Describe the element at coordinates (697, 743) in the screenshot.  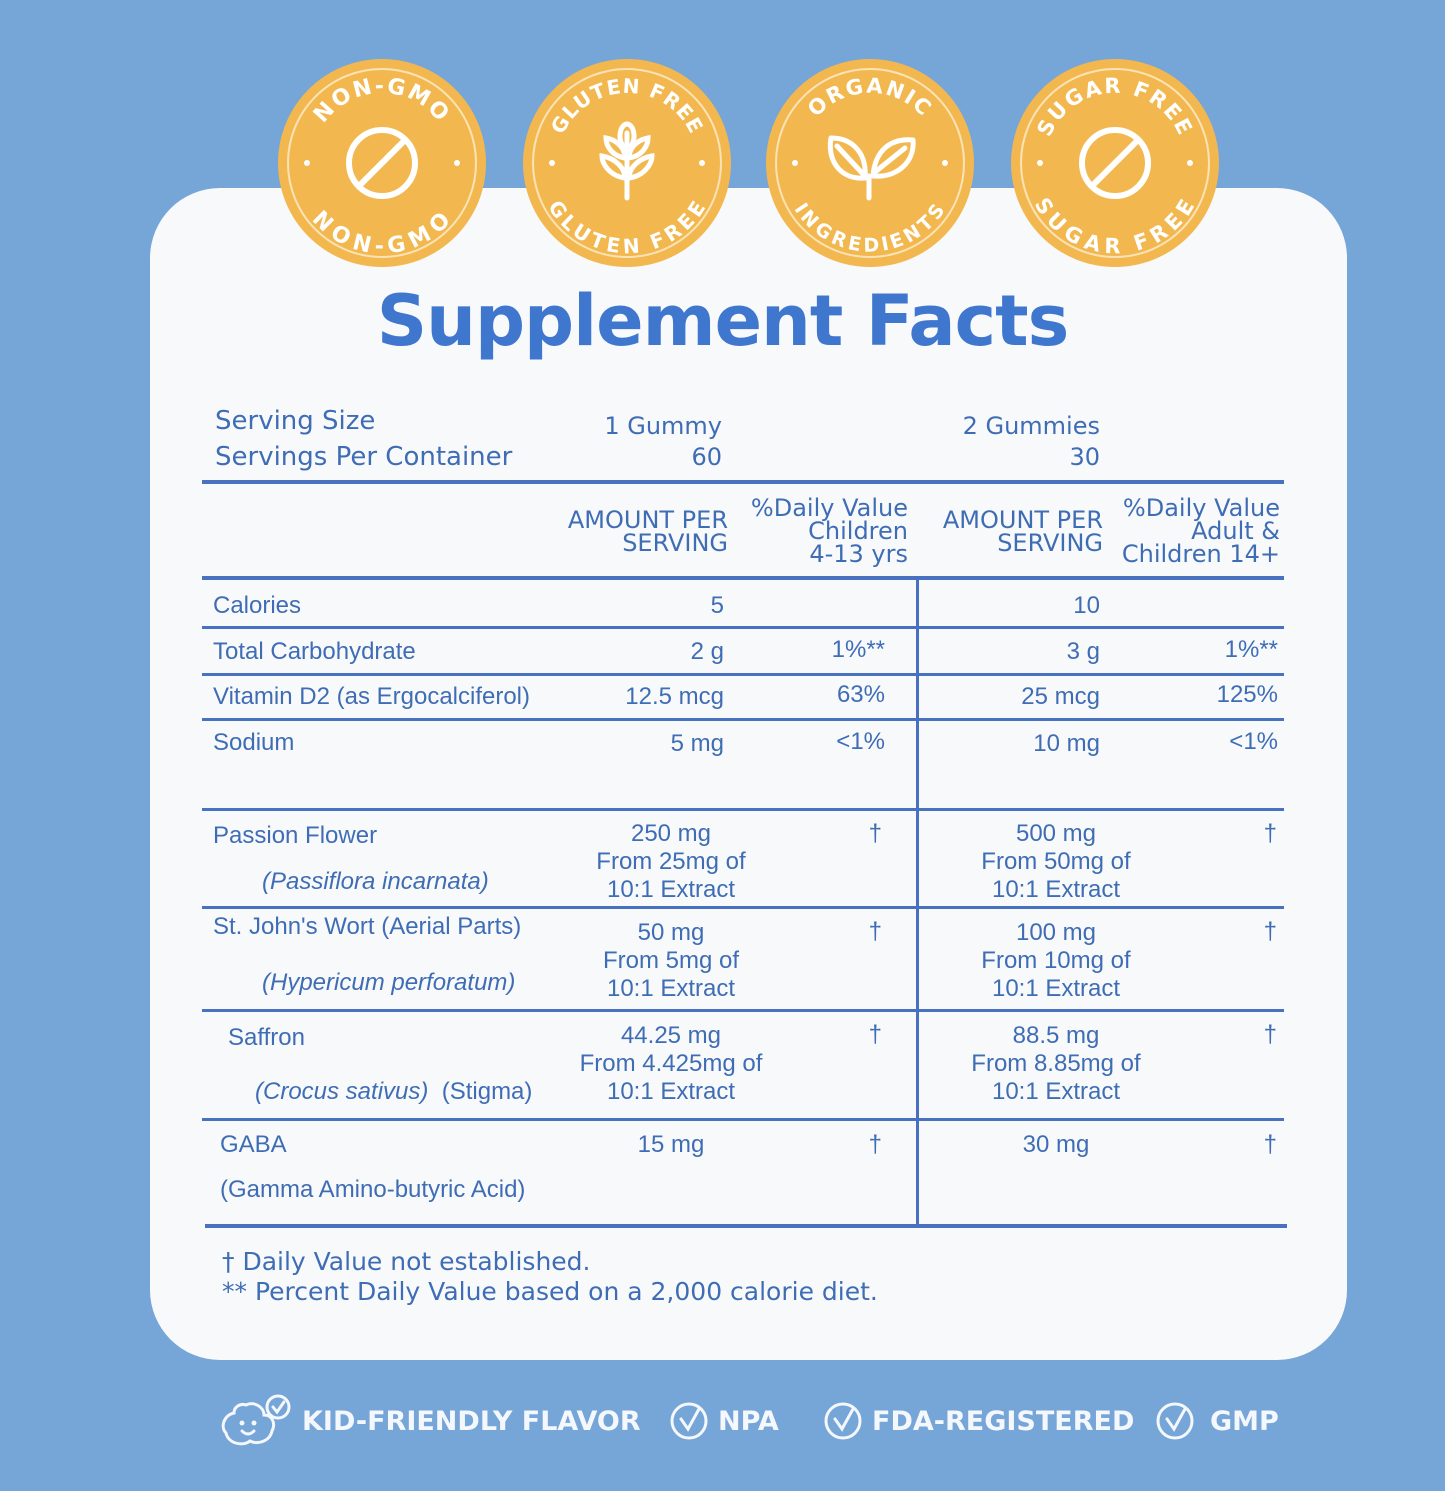
I see `sodium-children: 5 mg` at that location.